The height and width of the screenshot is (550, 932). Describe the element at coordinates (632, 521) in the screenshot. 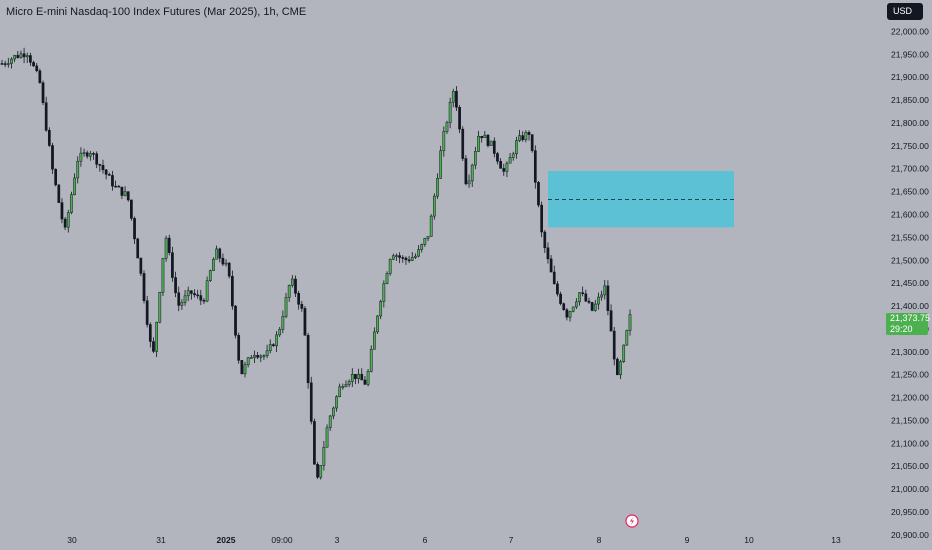

I see `lightning-icon` at that location.